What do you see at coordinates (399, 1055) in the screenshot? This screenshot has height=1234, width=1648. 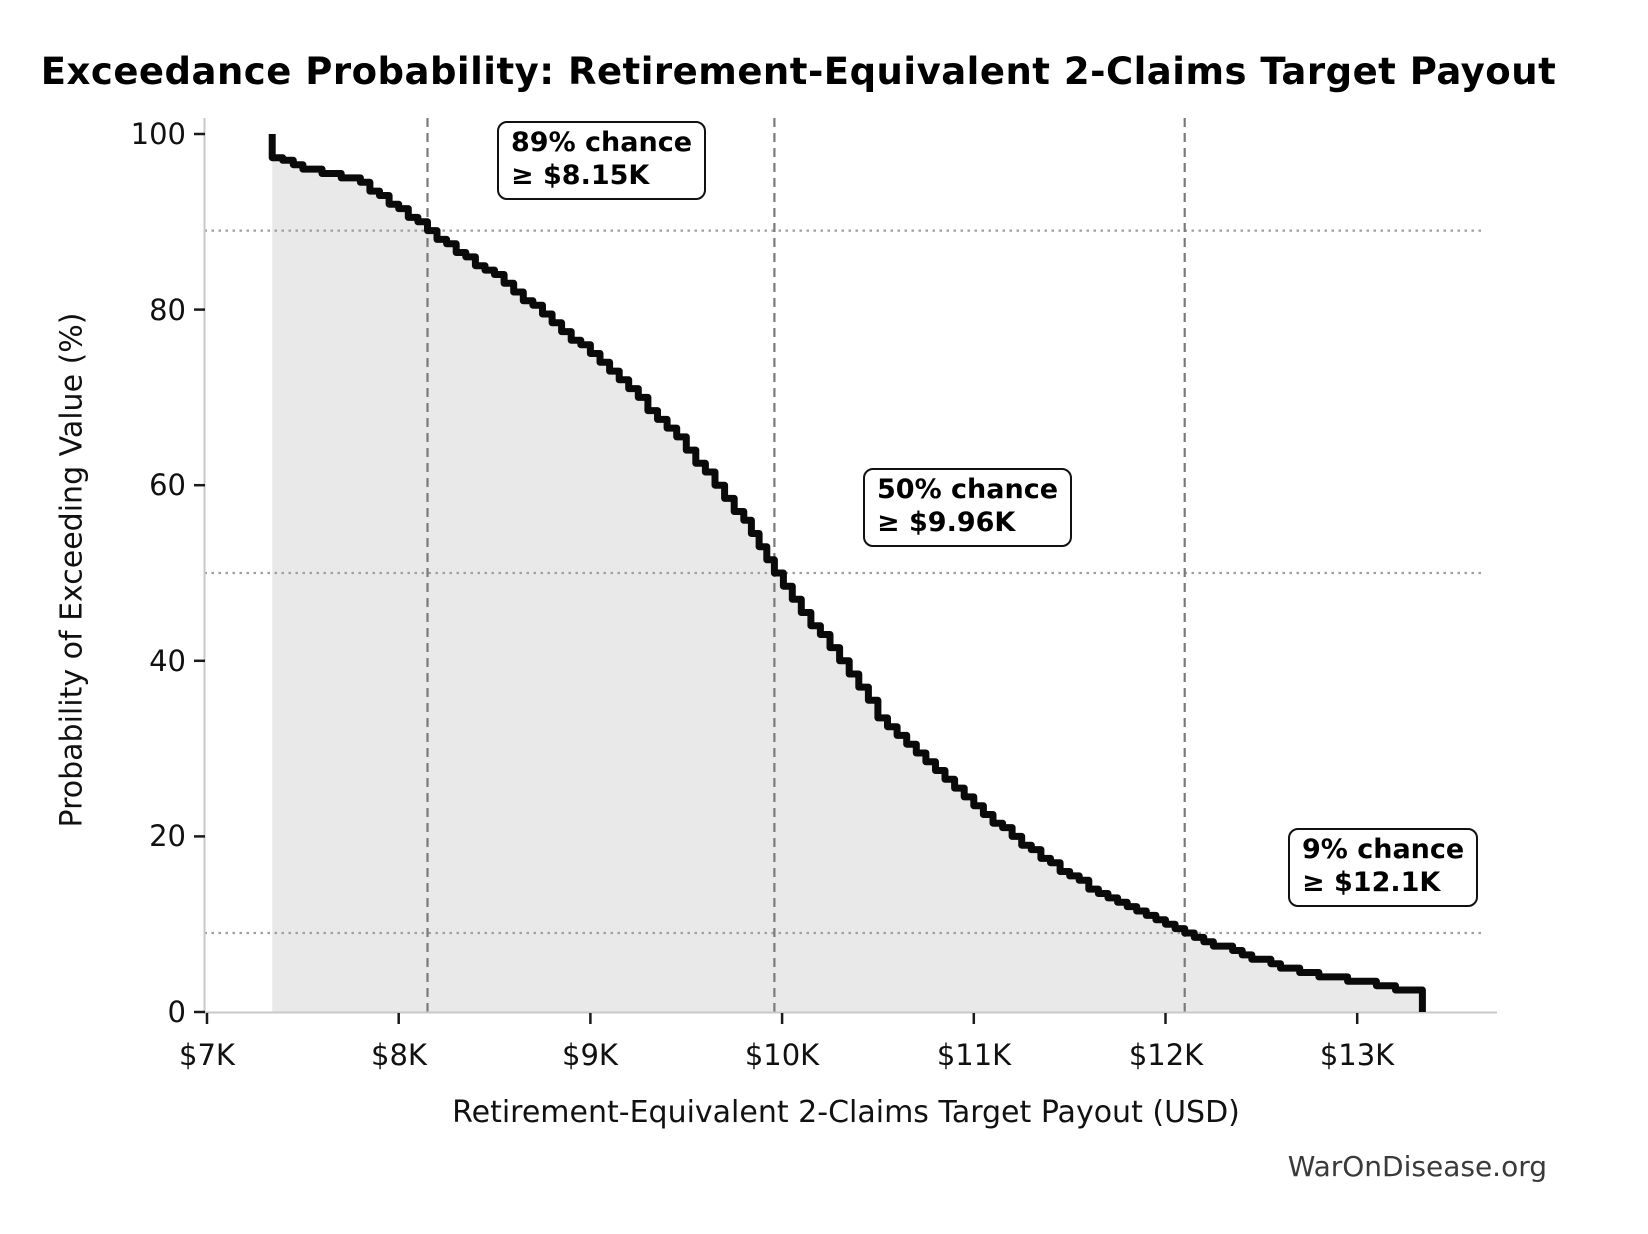 I see `x-tick-label: $8K` at bounding box center [399, 1055].